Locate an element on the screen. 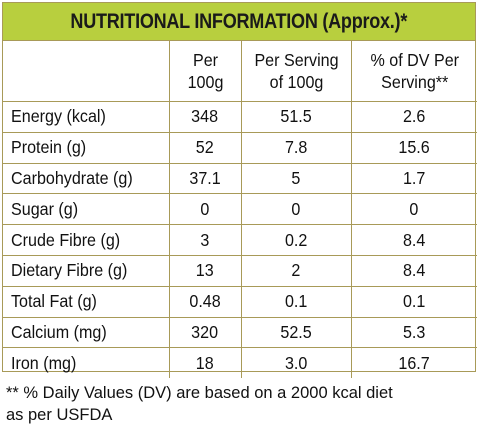  value-dv: 1.7 is located at coordinates (413, 178).